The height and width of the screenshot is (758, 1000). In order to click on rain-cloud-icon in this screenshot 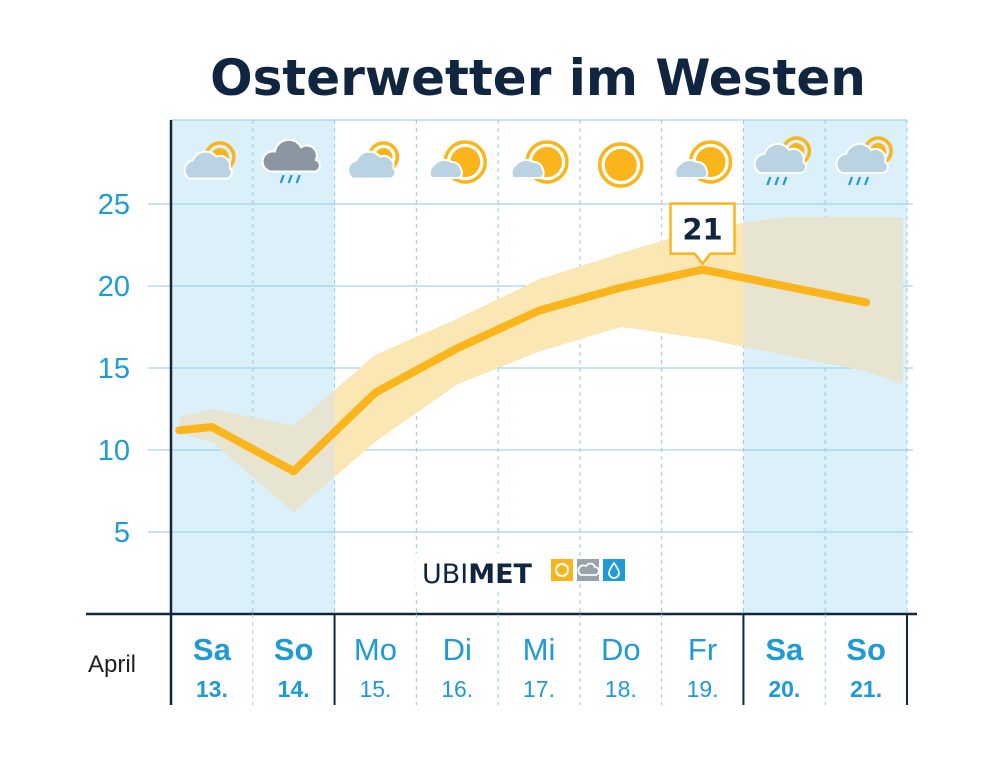, I will do `click(291, 161)`.